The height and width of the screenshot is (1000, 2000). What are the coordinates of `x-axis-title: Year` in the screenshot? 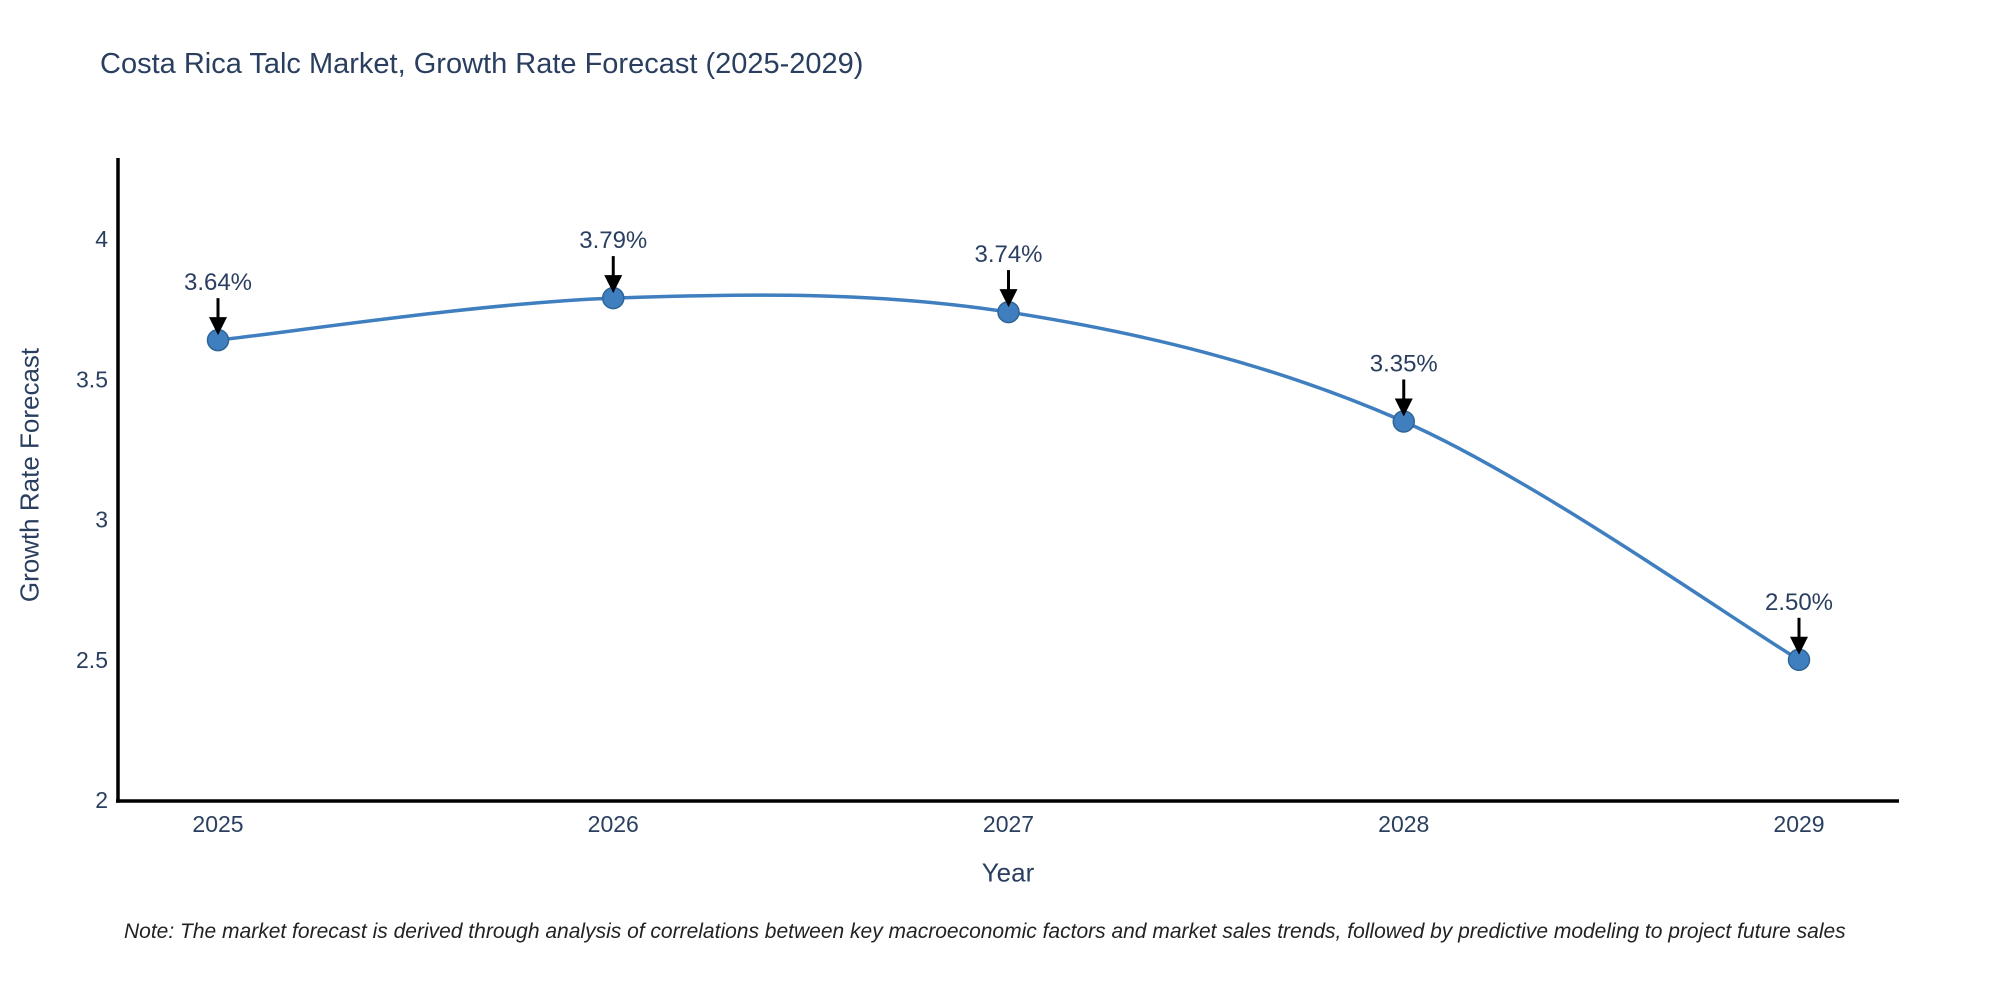 It's located at (1008, 872).